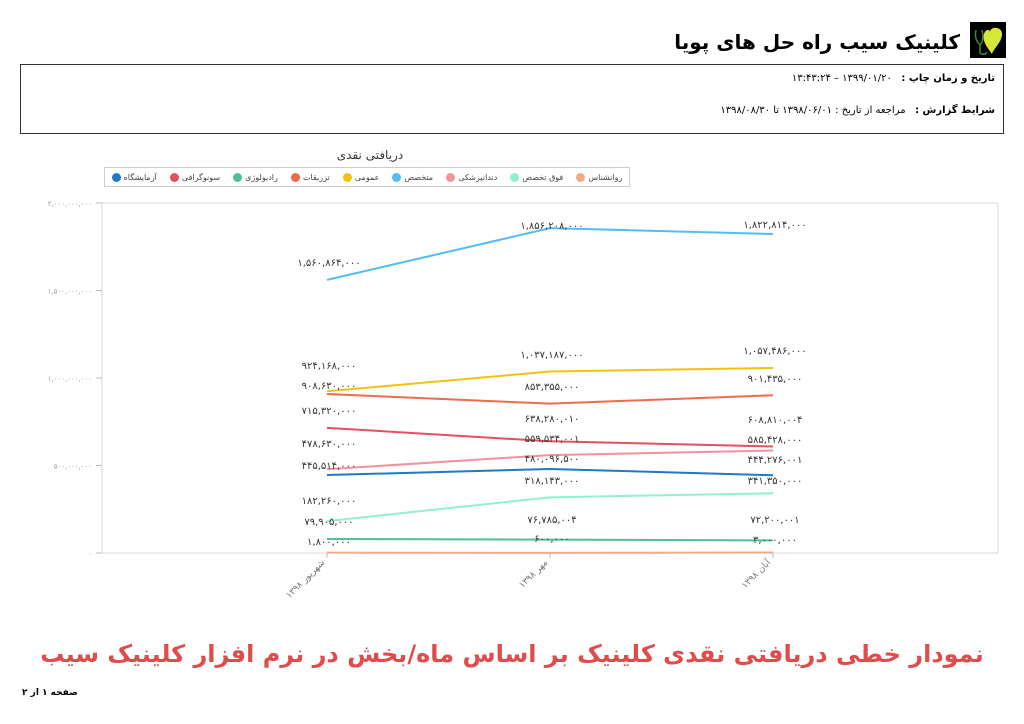 This screenshot has width=1024, height=724. Describe the element at coordinates (955, 110) in the screenshot. I see `report-conditions-label: شرایط گزارش :` at that location.